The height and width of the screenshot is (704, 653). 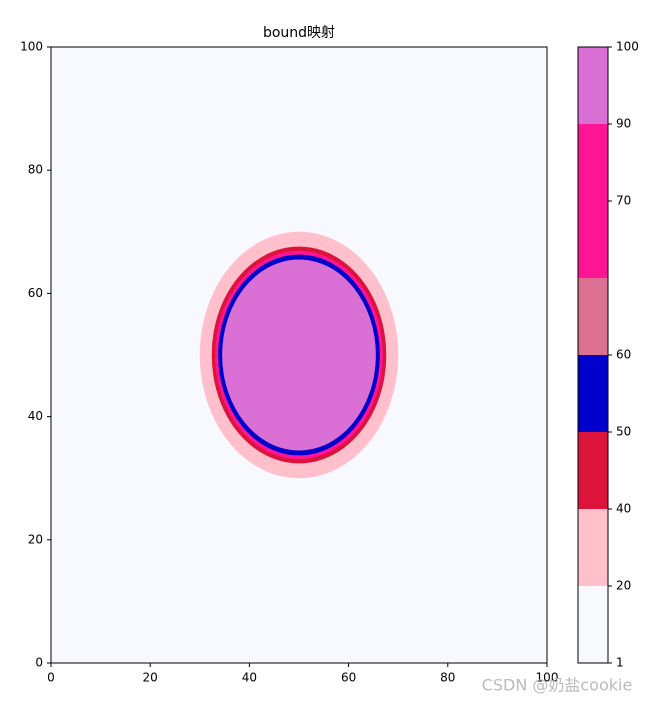 What do you see at coordinates (39, 663) in the screenshot?
I see `y-tick-label: 0` at bounding box center [39, 663].